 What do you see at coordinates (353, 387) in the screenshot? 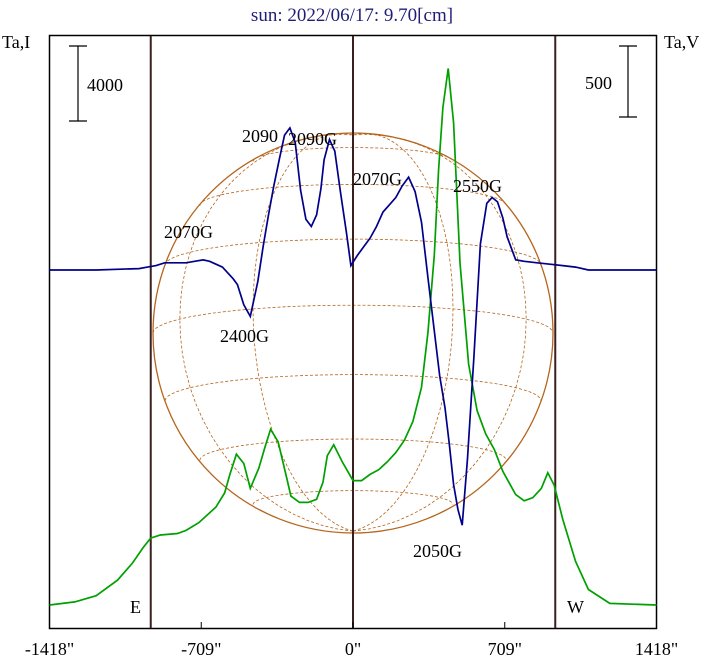
I see `latitude-line` at bounding box center [353, 387].